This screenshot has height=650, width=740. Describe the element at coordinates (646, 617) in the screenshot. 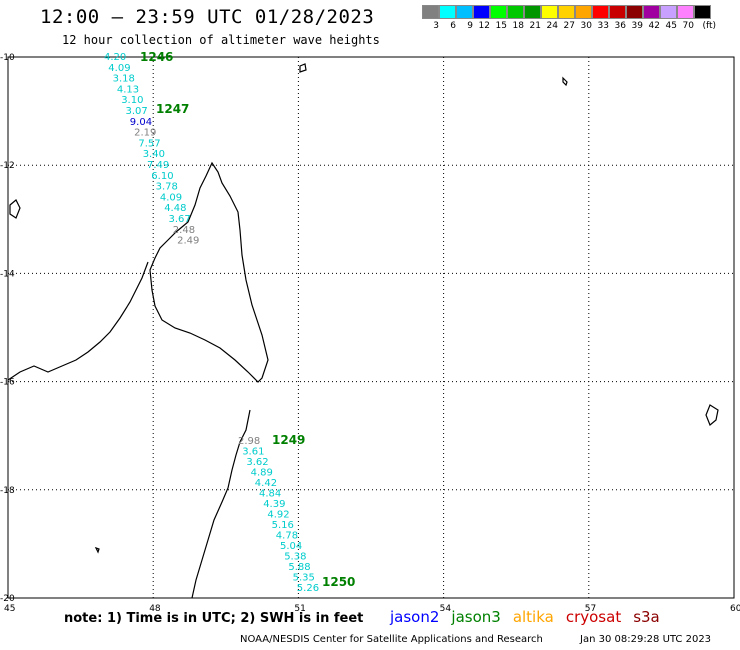

I see `legend-s3a: s3a` at that location.